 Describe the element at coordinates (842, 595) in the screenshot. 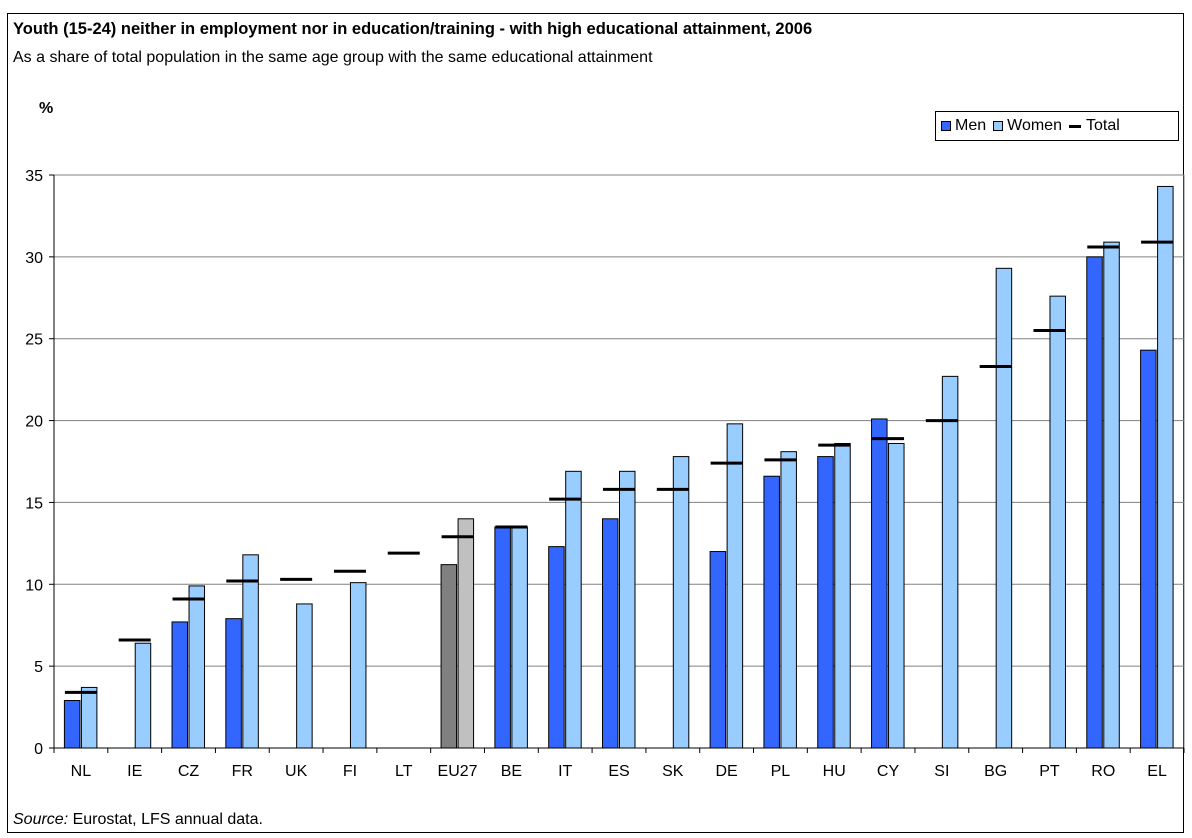

I see `bar-women-hu` at that location.